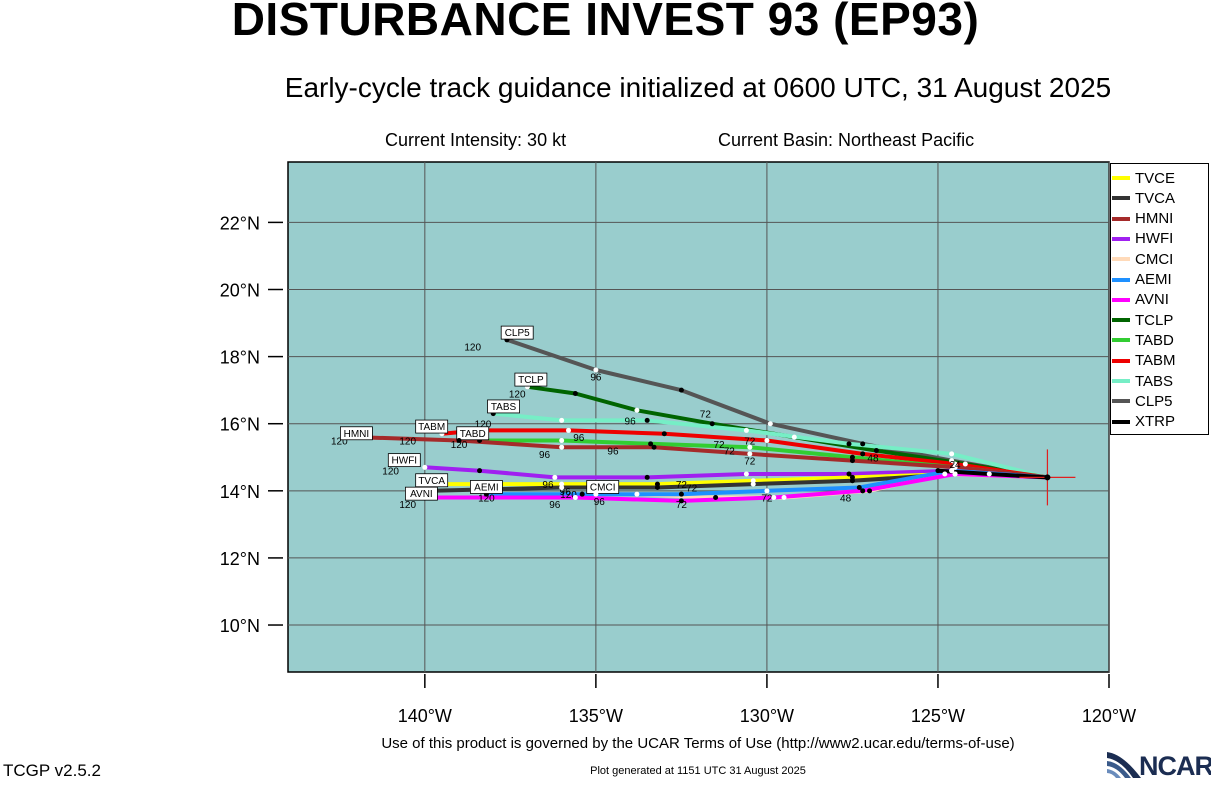 The height and width of the screenshot is (785, 1211). I want to click on legend-label: AEMI, so click(1153, 279).